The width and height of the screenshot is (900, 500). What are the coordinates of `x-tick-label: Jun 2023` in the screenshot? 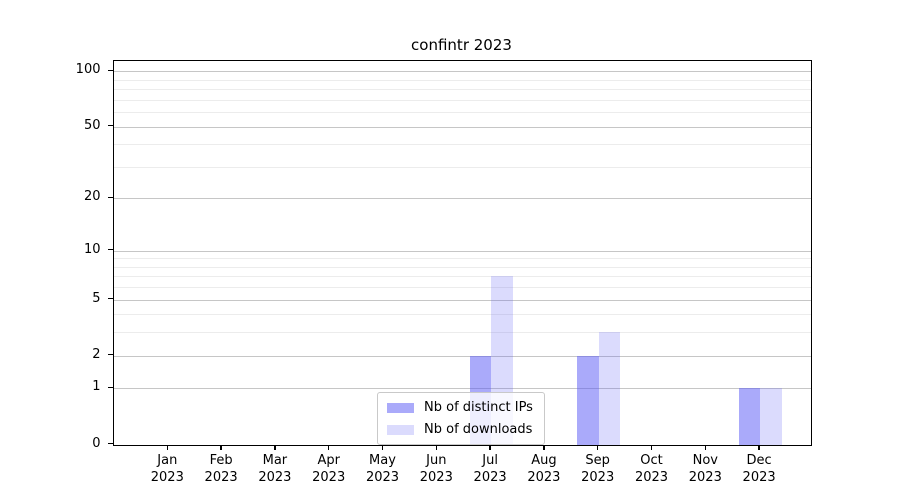 It's located at (436, 469).